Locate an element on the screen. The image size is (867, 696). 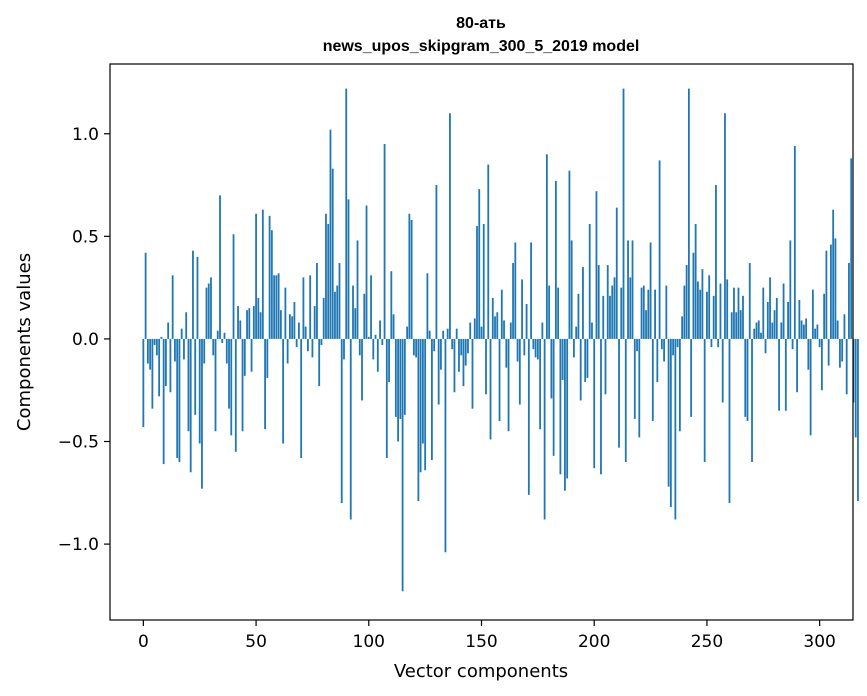
chart-title-line-2: news_upos_skipgram_300_5_2019 model is located at coordinates (481, 46).